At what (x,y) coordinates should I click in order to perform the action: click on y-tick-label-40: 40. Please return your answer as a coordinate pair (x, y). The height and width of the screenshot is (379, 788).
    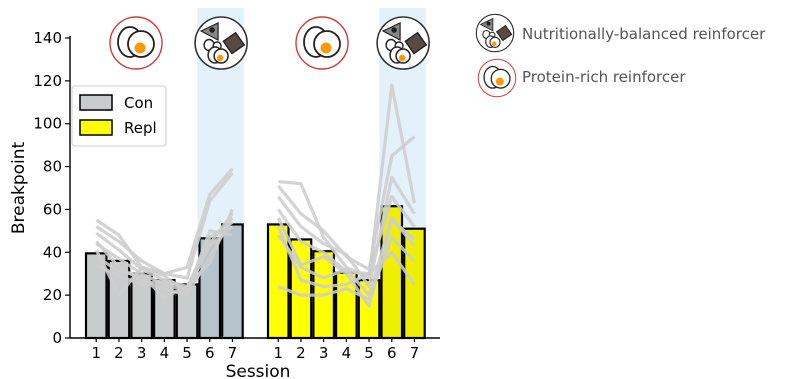
    Looking at the image, I should click on (52, 252).